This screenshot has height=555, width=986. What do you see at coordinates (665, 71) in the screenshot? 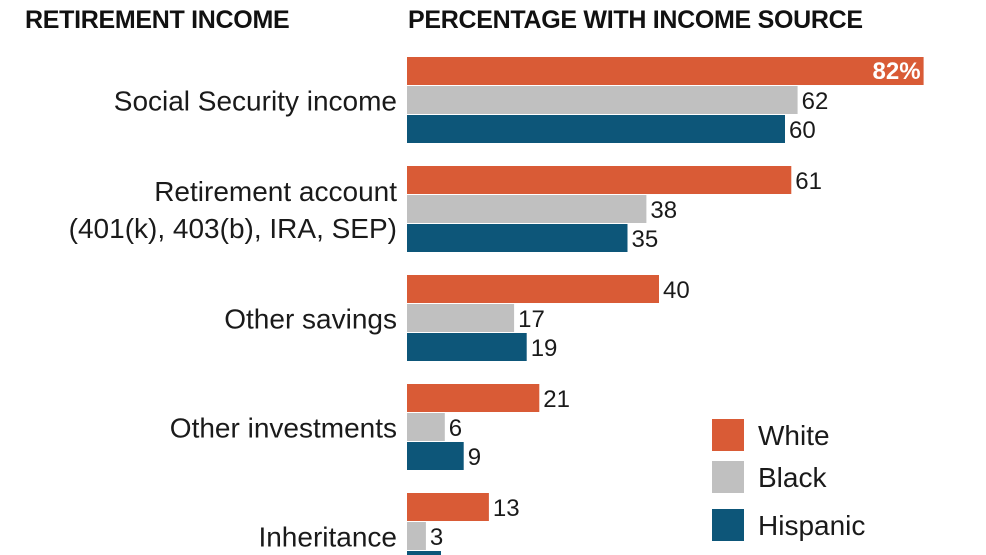
I see `bar-white-social-security-income` at bounding box center [665, 71].